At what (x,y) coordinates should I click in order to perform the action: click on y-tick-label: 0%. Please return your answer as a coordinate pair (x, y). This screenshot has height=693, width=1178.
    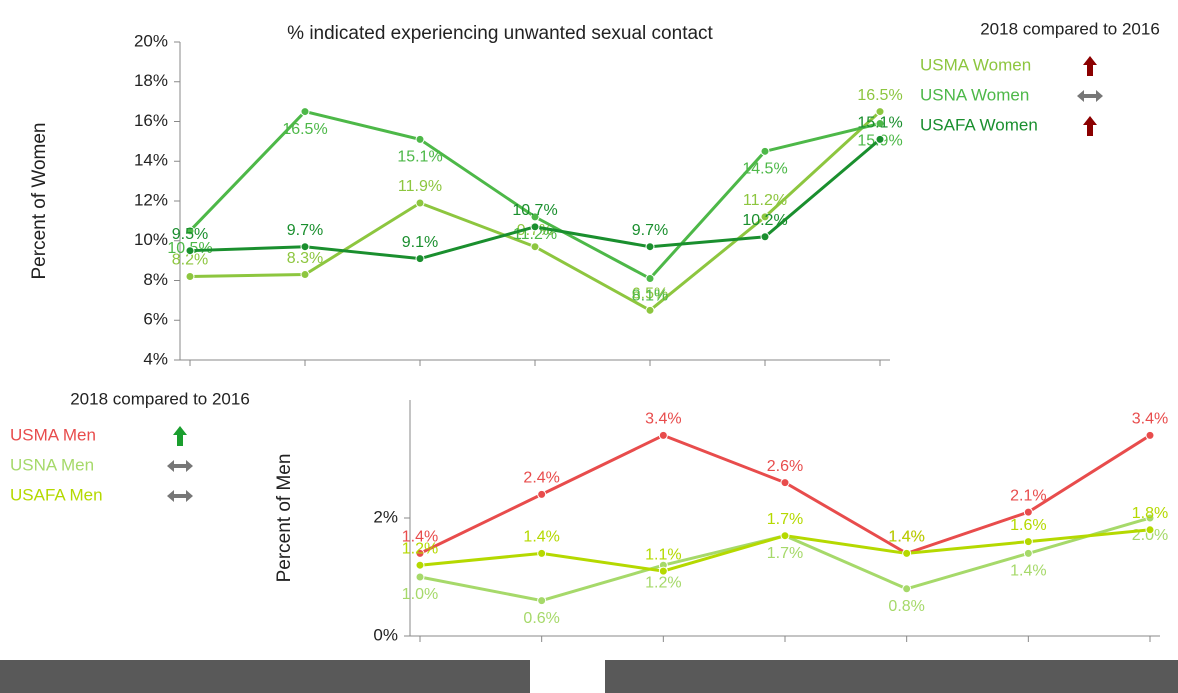
    Looking at the image, I should click on (385, 634).